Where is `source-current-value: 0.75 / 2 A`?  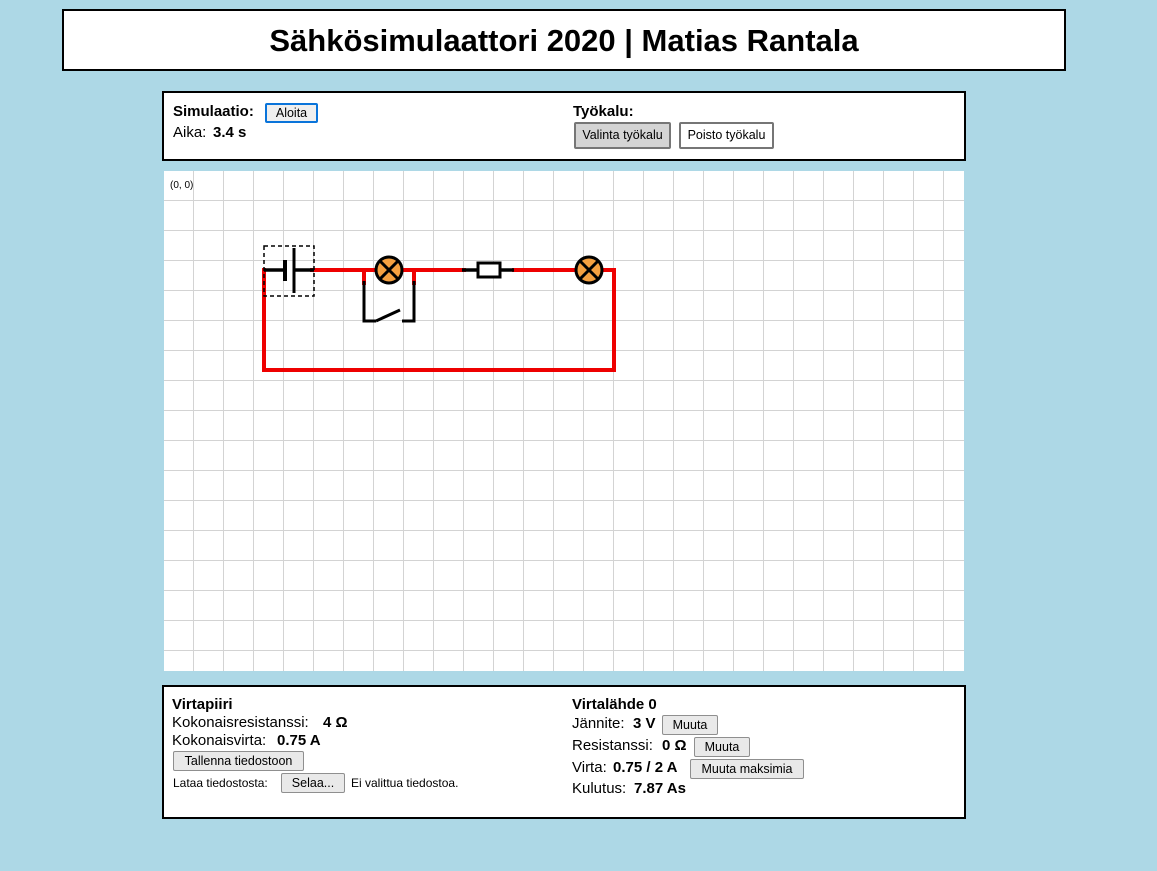 source-current-value: 0.75 / 2 A is located at coordinates (645, 767).